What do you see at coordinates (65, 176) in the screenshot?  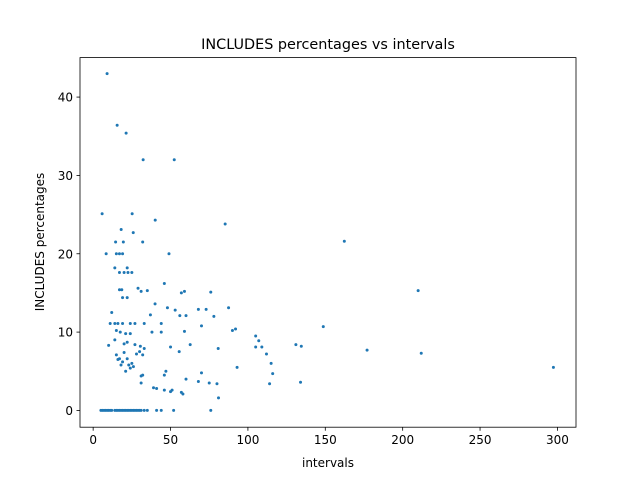 I see `y-tick-label: 30` at bounding box center [65, 176].